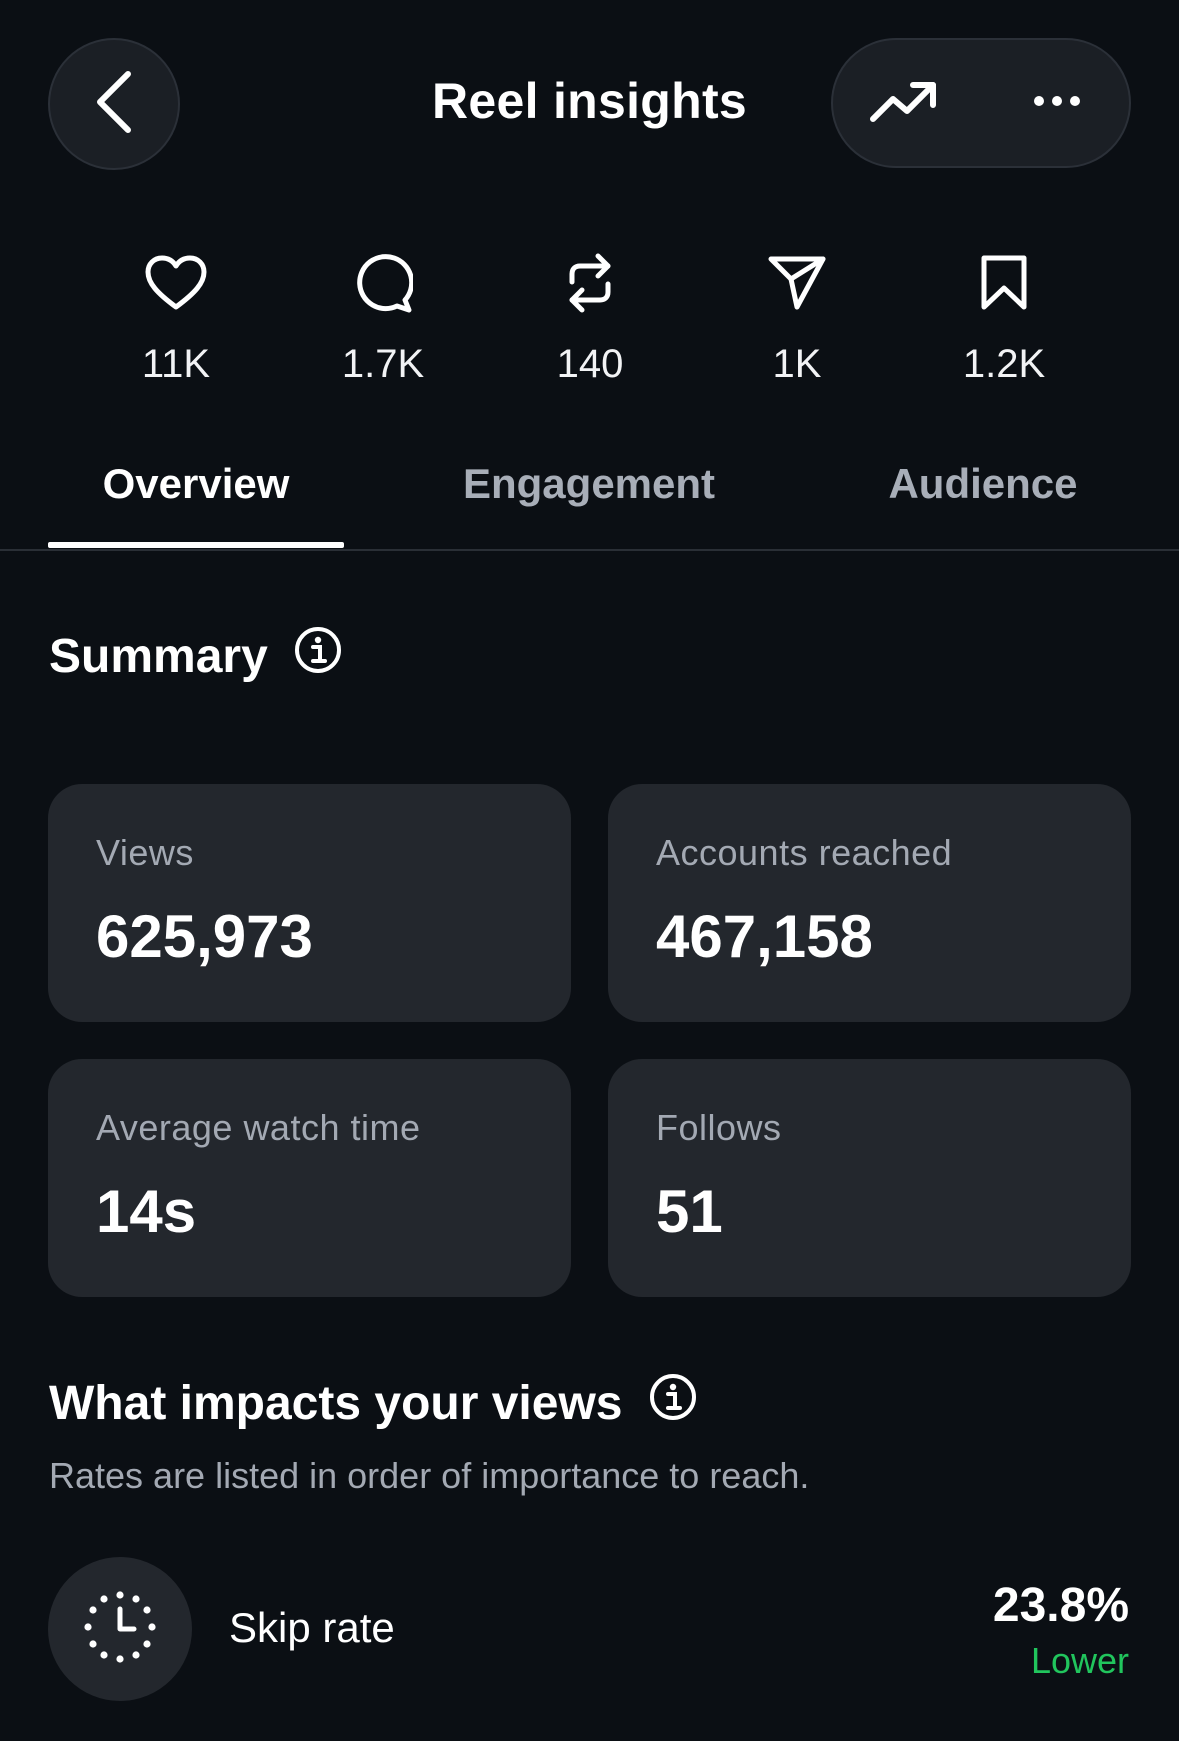 This screenshot has height=1741, width=1179. I want to click on comment-icon, so click(383, 283).